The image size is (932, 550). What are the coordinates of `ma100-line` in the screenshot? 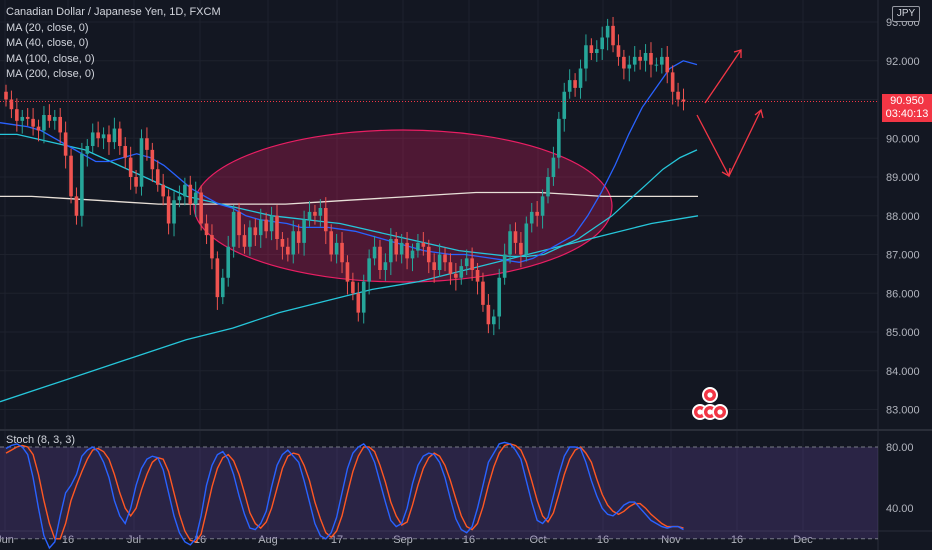 It's located at (349, 198).